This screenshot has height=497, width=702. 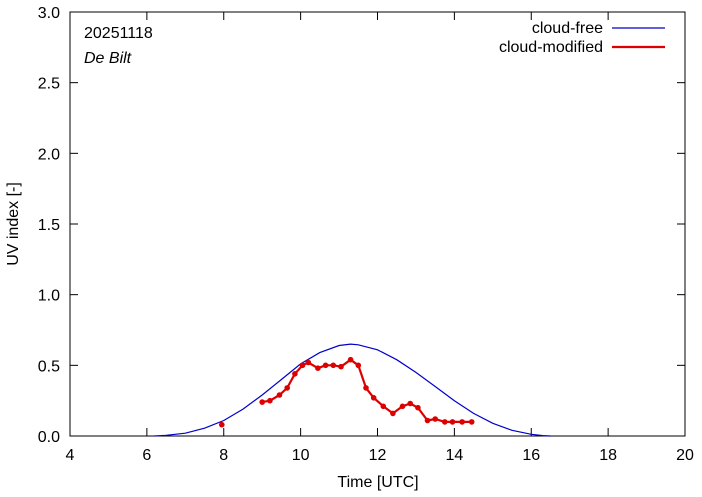 I want to click on x-tick-label: 8, so click(x=223, y=455).